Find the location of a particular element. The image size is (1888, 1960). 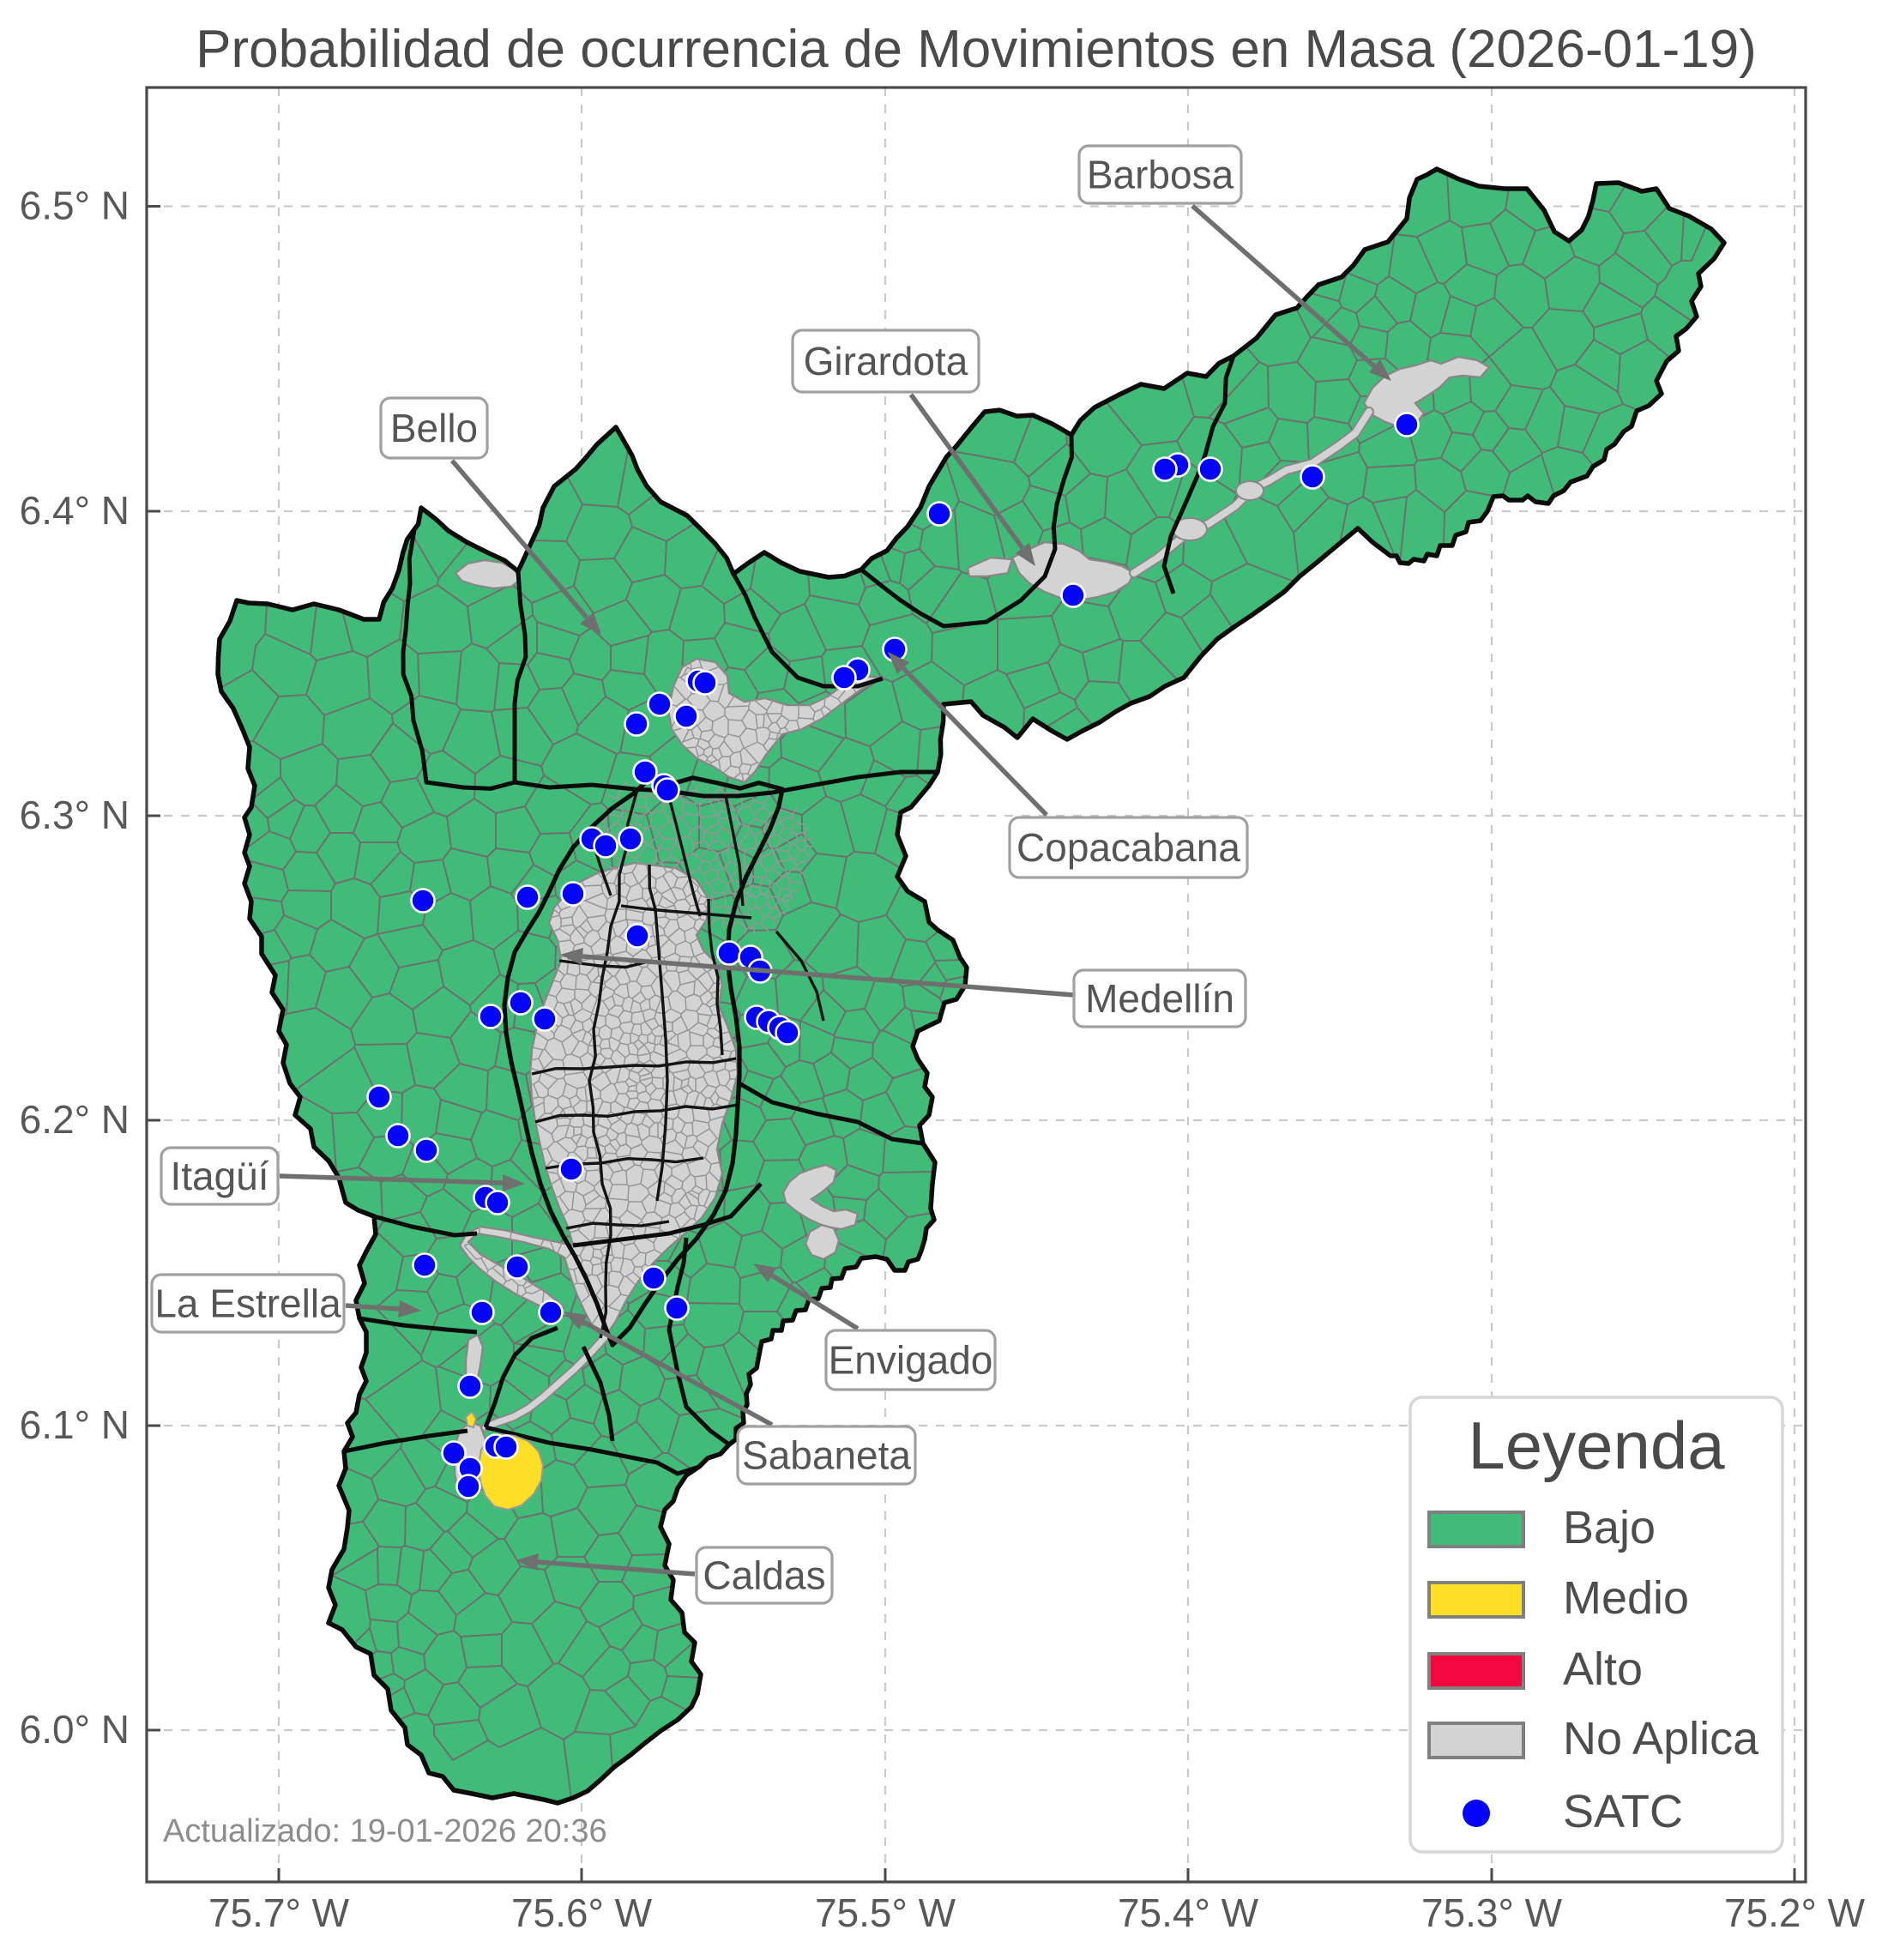

svg-text: Envigado is located at coordinates (911, 1361).